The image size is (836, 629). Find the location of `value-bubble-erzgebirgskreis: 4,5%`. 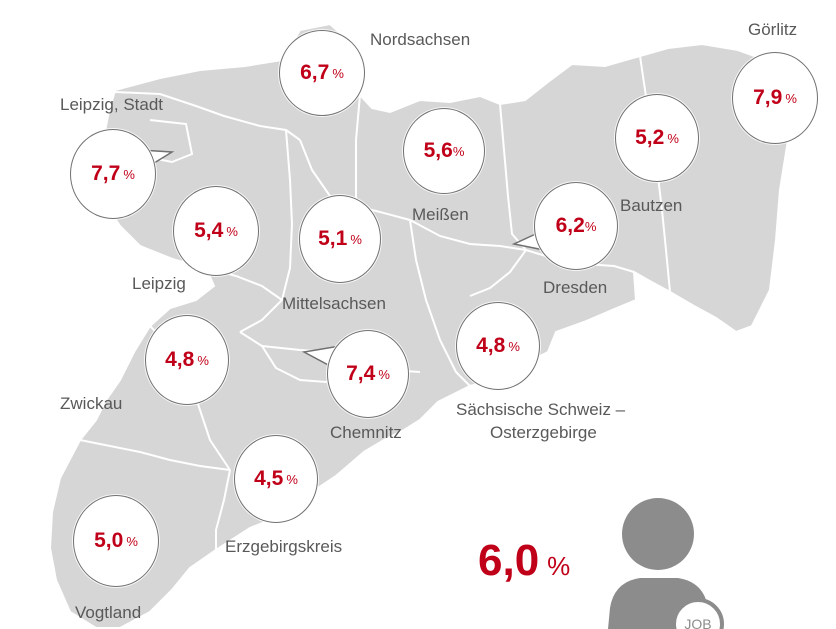

value-bubble-erzgebirgskreis: 4,5% is located at coordinates (276, 479).